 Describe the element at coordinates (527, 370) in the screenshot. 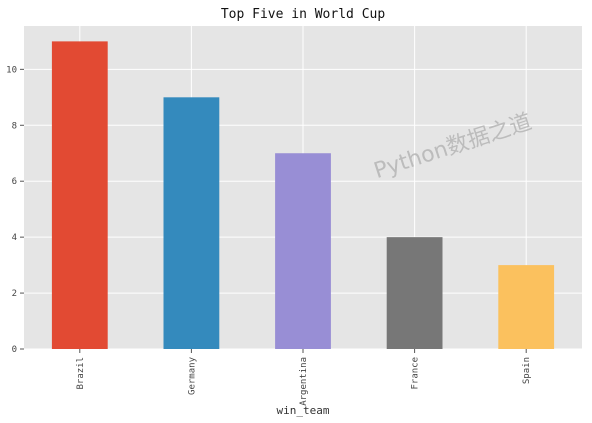

I see `x-tick-label: Spain` at that location.